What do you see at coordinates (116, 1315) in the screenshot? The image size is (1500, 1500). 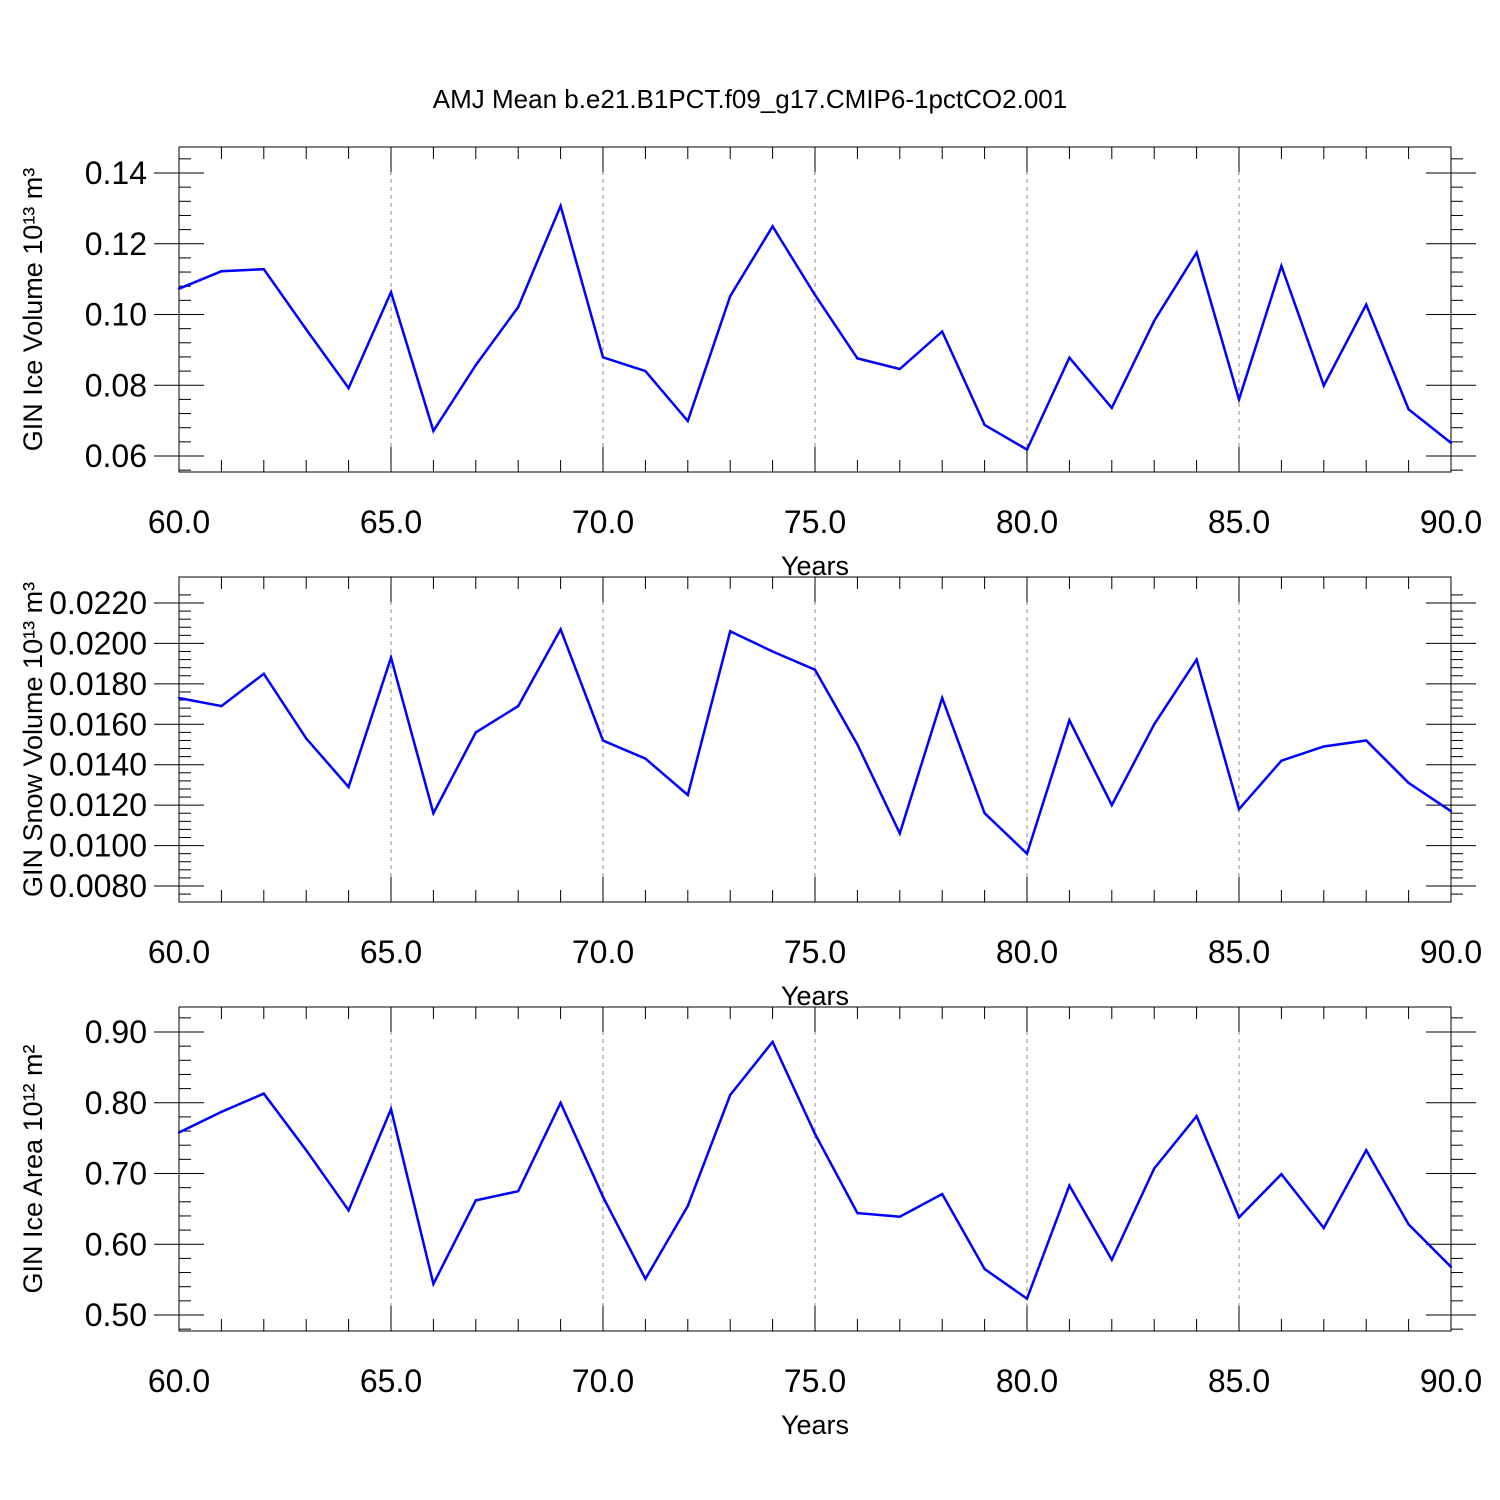 I see `y-tick-label: 0.50` at bounding box center [116, 1315].